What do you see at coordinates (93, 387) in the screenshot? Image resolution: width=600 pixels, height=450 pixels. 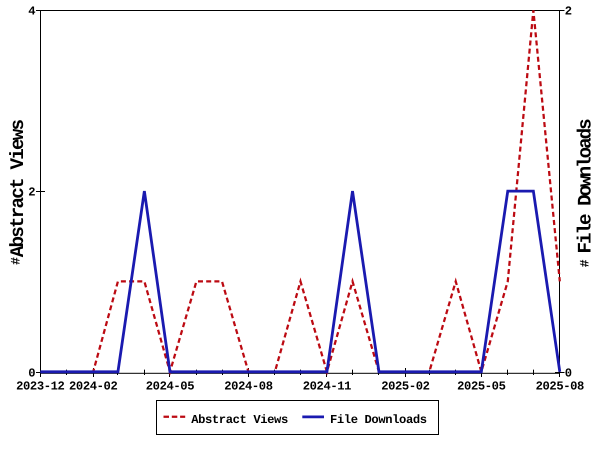 I see `svg-text: 2024-02` at bounding box center [93, 387].